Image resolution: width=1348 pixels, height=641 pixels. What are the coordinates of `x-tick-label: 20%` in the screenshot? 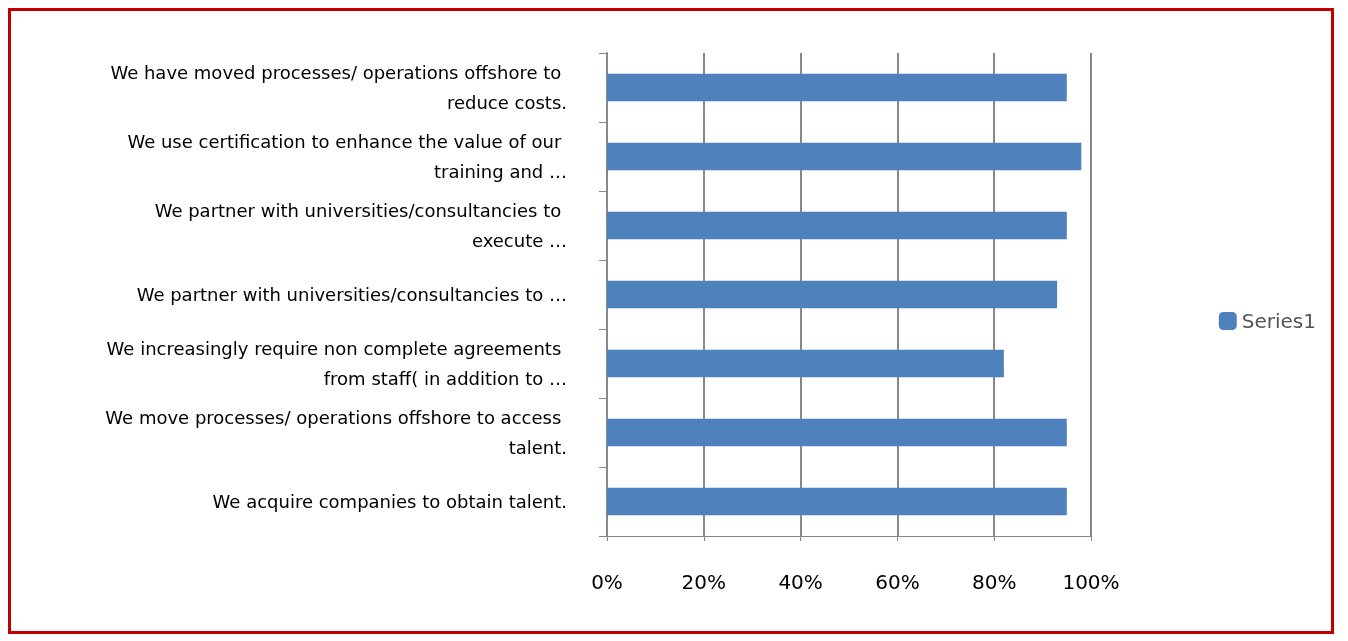 It's located at (704, 582).